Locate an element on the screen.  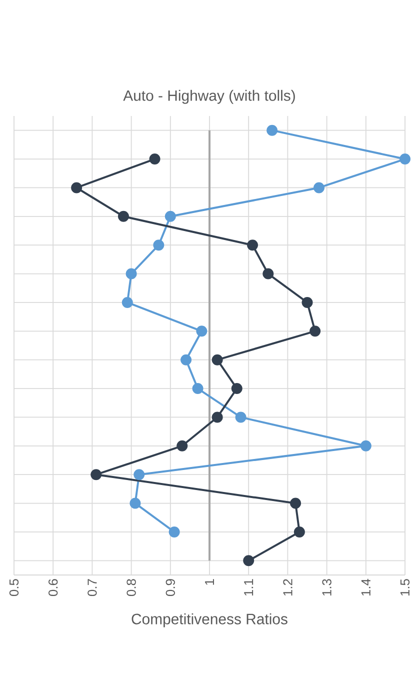
x-tick-label: 1.3 is located at coordinates (327, 587).